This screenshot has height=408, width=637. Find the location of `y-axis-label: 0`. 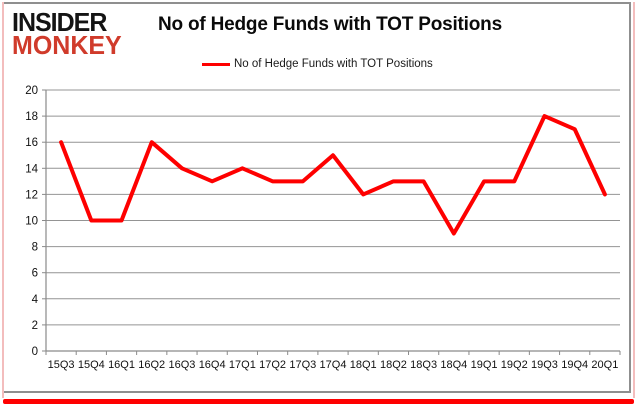

y-axis-label: 0 is located at coordinates (35, 352).